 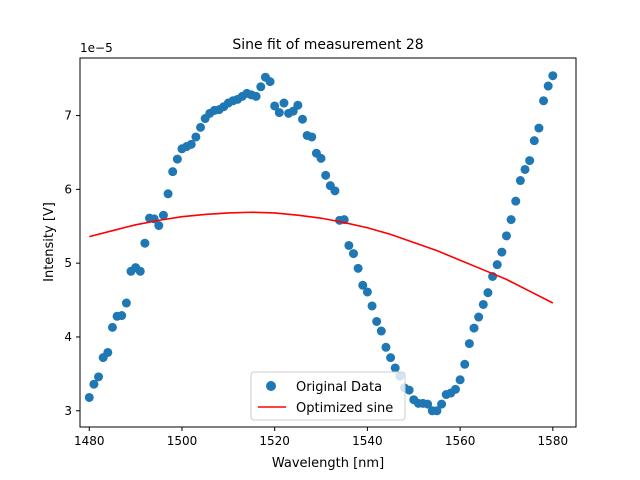 I want to click on x-tick-label: 1580, so click(x=553, y=441).